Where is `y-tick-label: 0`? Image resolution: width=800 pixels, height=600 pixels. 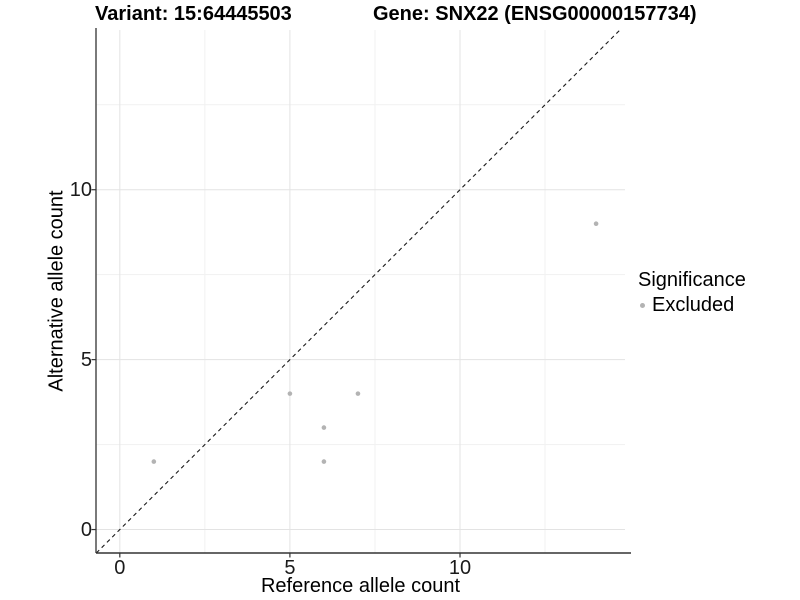
y-tick-label: 0 is located at coordinates (86, 529).